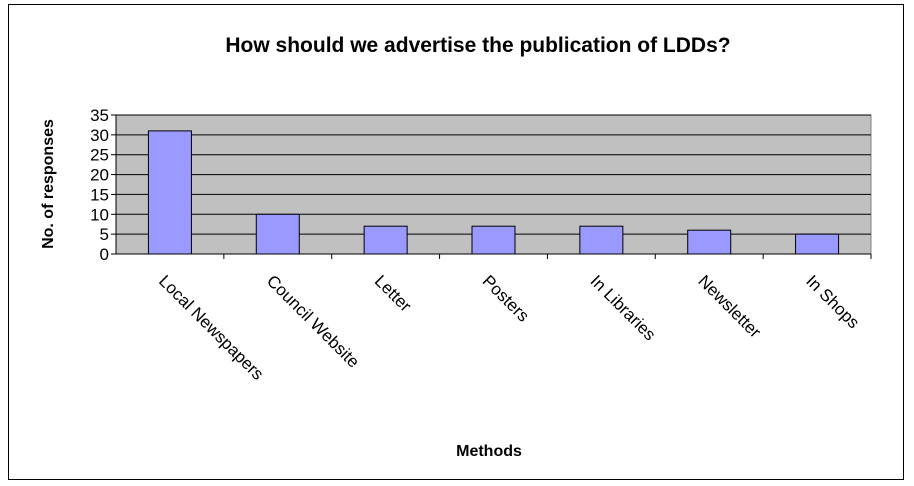  I want to click on y-tick-label: 20, so click(99, 175).